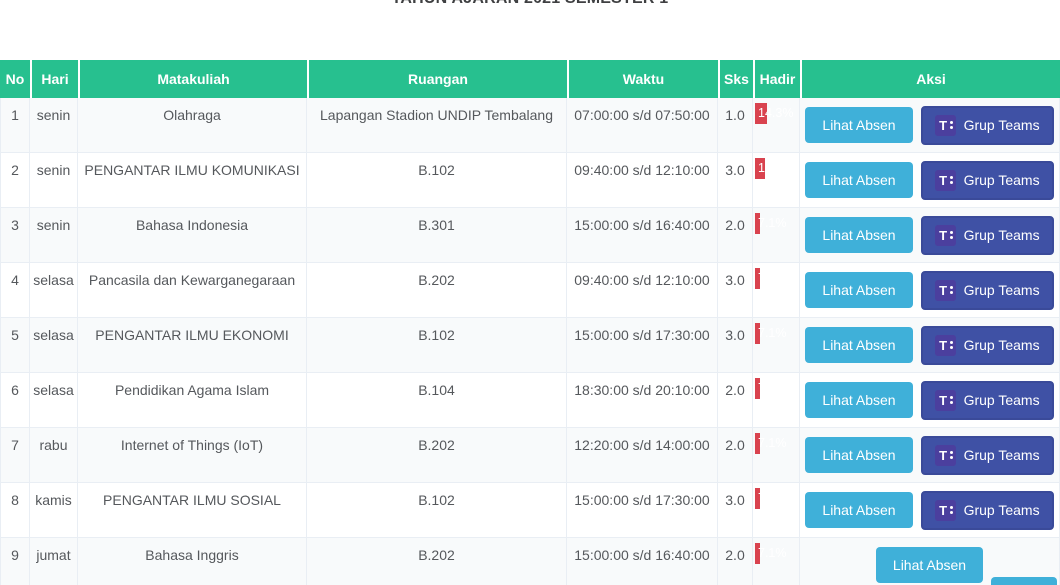 This screenshot has height=585, width=1060. What do you see at coordinates (15, 235) in the screenshot?
I see `cell-no: 3` at bounding box center [15, 235].